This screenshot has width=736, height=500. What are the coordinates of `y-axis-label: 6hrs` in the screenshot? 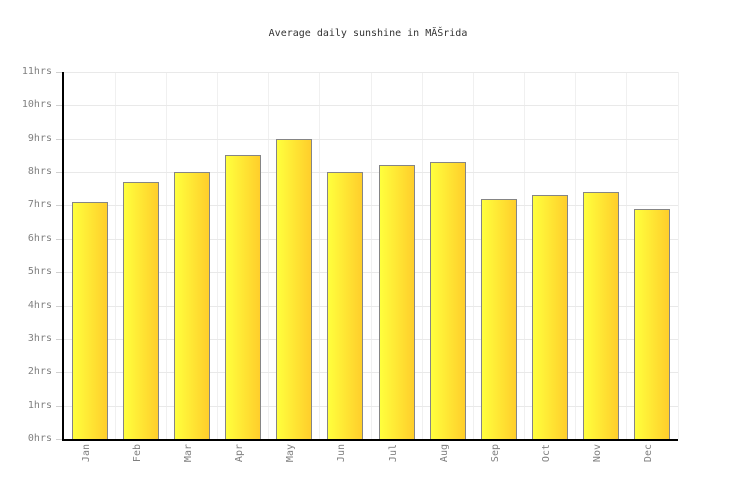 It's located at (39, 238).